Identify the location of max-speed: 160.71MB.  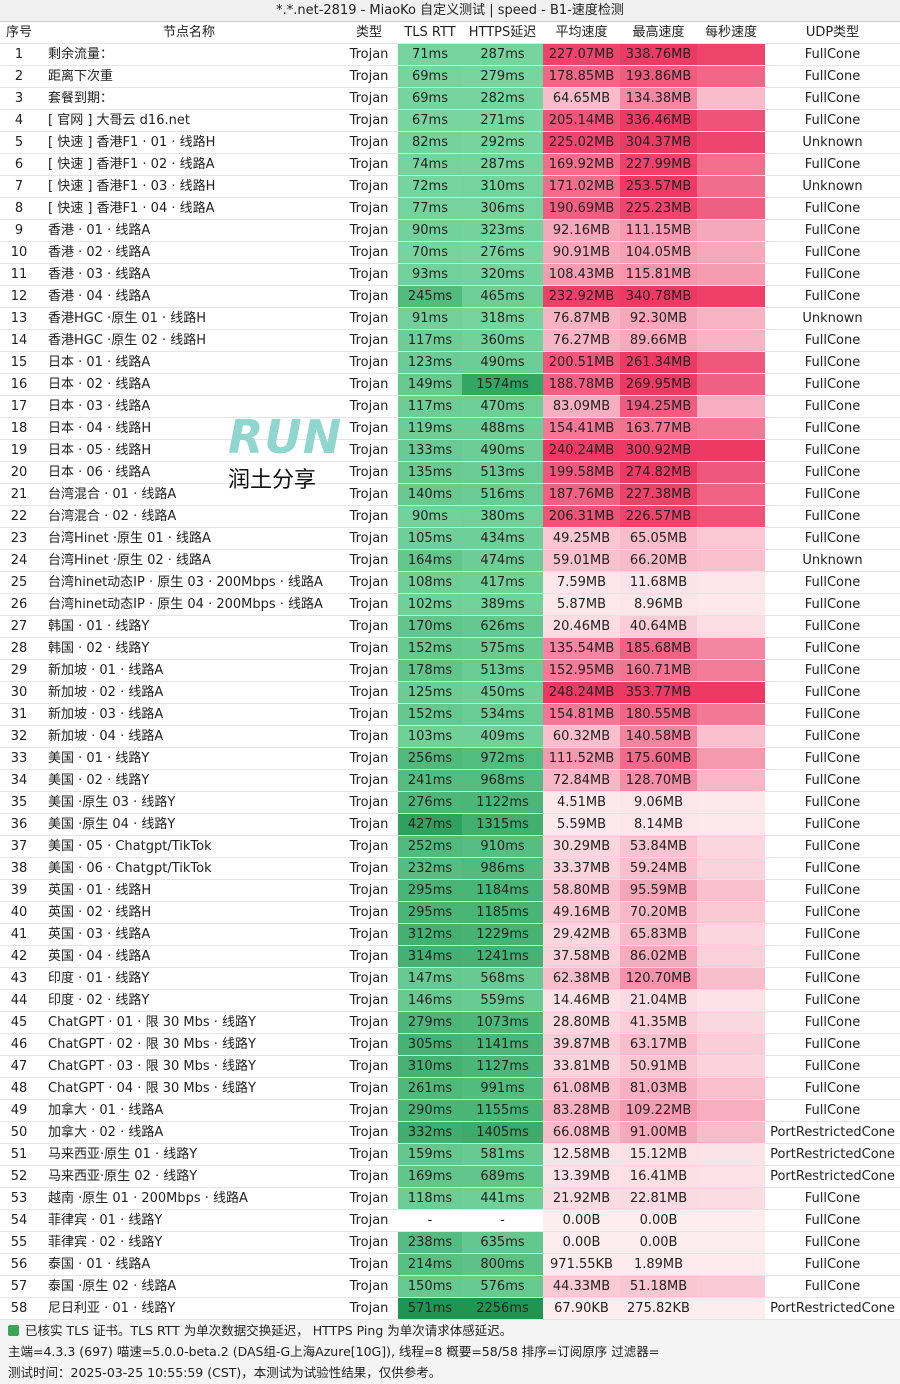
(658, 671).